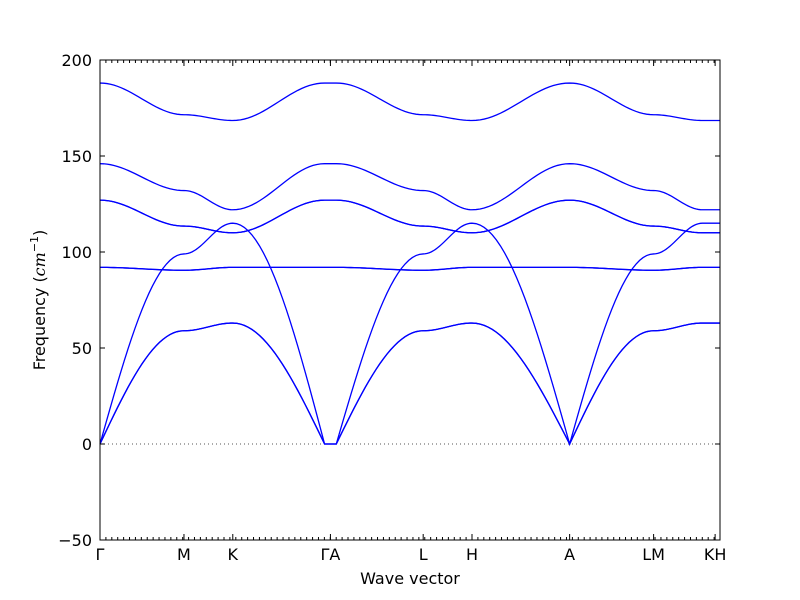  Describe the element at coordinates (569, 554) in the screenshot. I see `x-tick-label: A` at that location.